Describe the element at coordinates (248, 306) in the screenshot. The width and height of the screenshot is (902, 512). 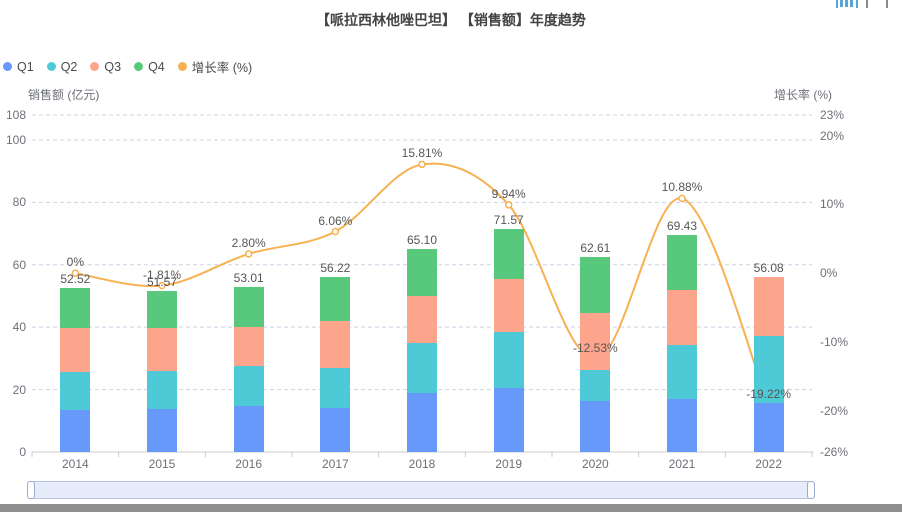
I see `bar-segment-q4-2016` at that location.